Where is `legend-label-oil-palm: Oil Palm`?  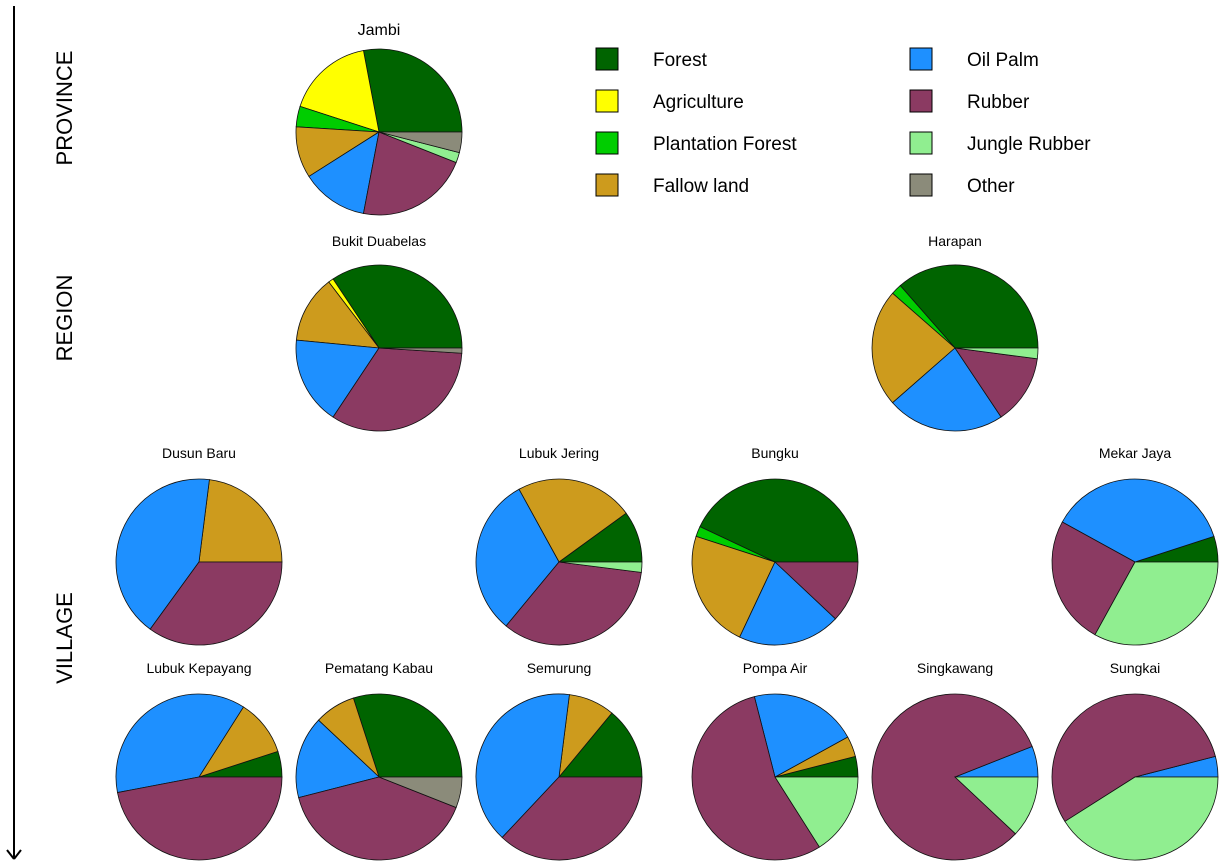
legend-label-oil-palm: Oil Palm is located at coordinates (1003, 60).